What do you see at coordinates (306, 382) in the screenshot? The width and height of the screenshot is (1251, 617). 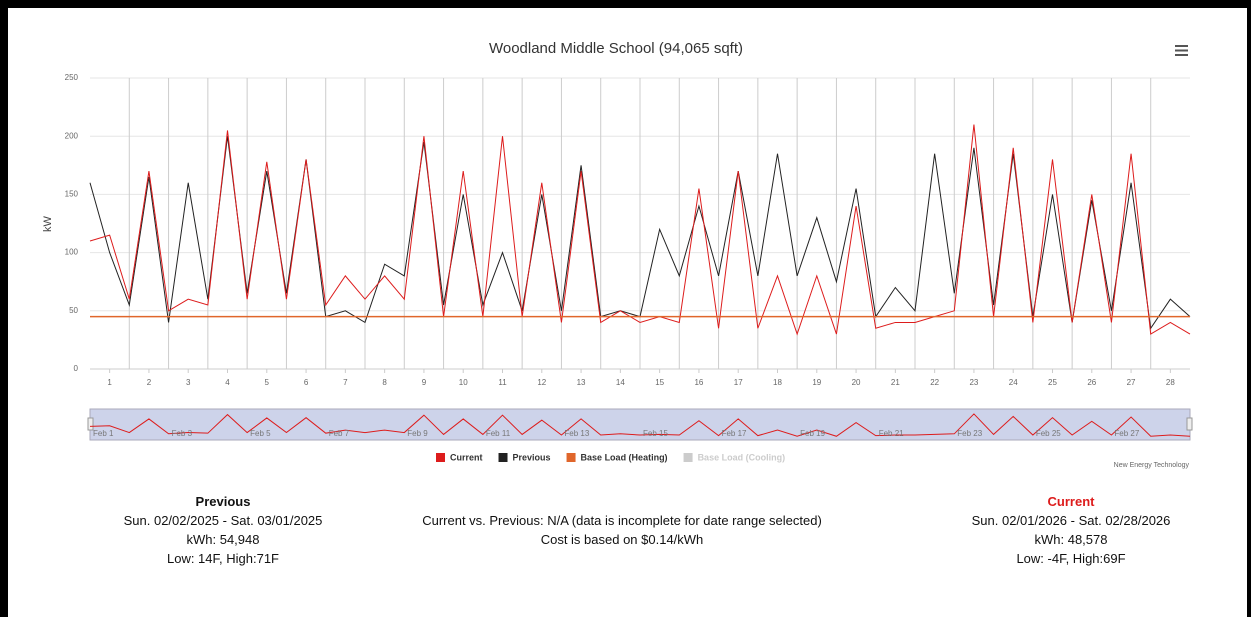 I see `x-tick-label: 6` at bounding box center [306, 382].